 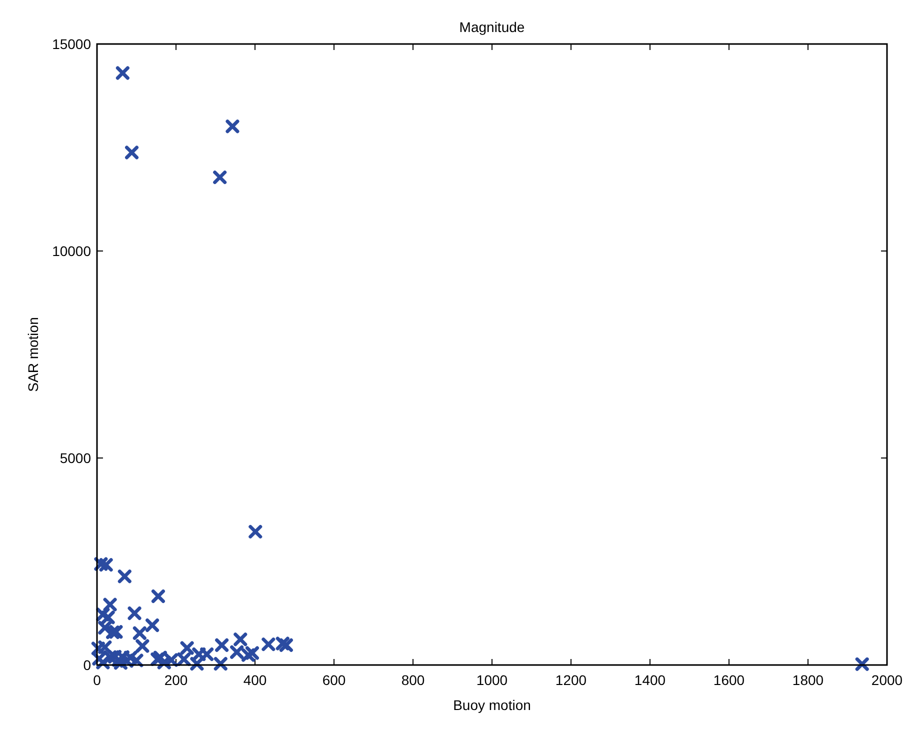 I want to click on x-tick-label: 1400, so click(x=650, y=680).